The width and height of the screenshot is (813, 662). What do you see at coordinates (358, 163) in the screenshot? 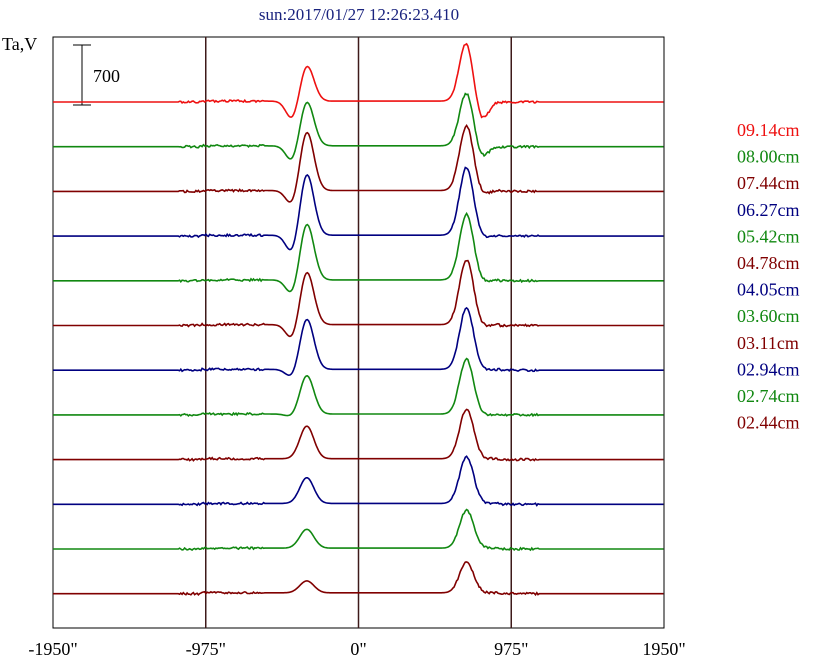
I see `trace-07.44cm` at bounding box center [358, 163].